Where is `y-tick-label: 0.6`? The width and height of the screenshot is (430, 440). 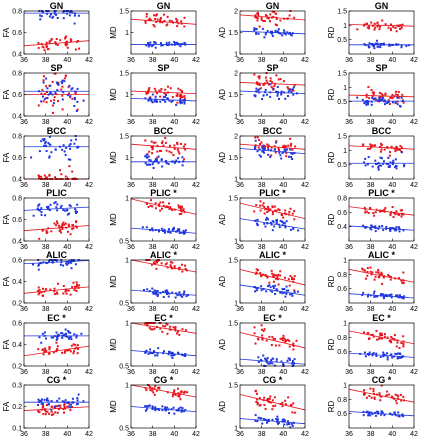 y-tick-label: 0.6 is located at coordinates (342, 289).